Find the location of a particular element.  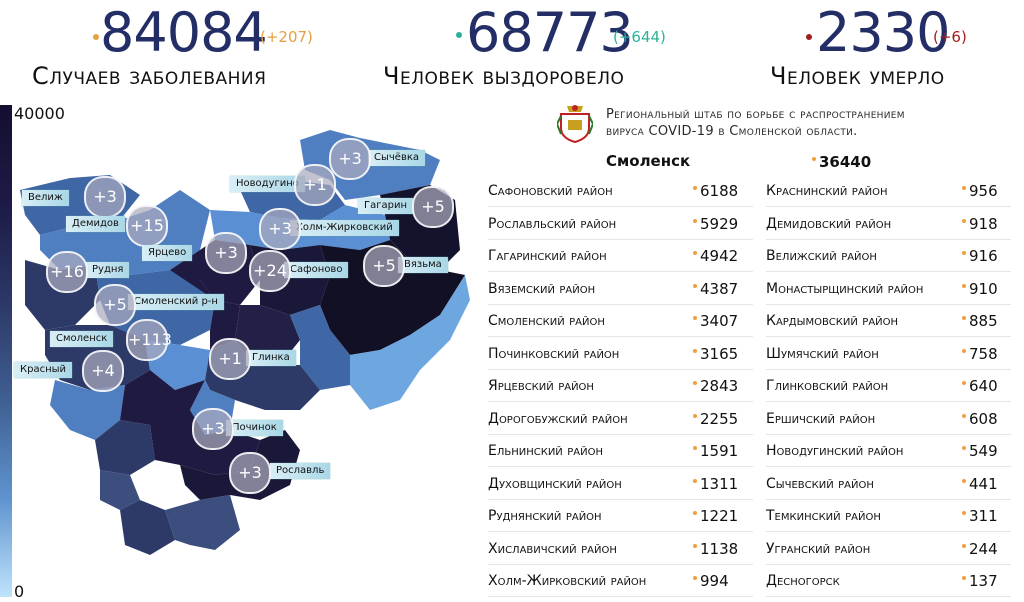

recovered-label: Человек выздоровело is located at coordinates (504, 76).